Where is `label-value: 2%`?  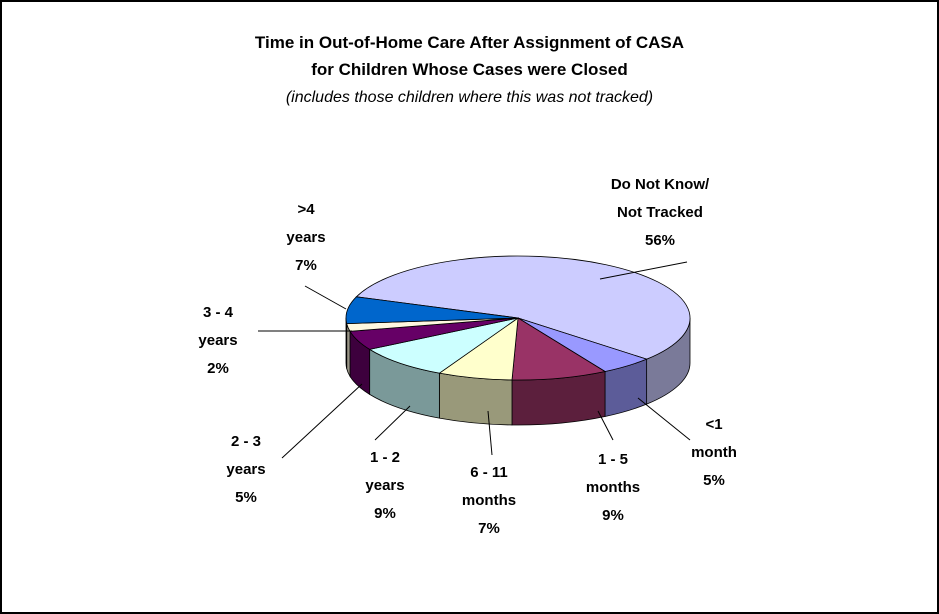 label-value: 2% is located at coordinates (218, 368).